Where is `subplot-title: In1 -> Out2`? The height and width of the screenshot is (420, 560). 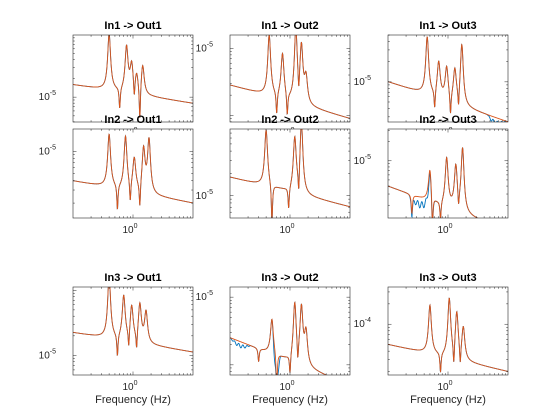
subplot-title: In1 -> Out2 is located at coordinates (289, 26).